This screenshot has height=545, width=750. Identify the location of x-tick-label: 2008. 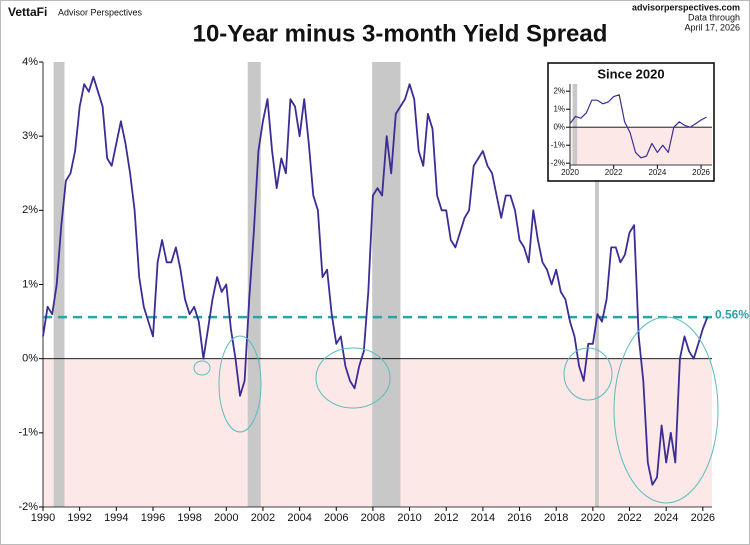
(373, 518).